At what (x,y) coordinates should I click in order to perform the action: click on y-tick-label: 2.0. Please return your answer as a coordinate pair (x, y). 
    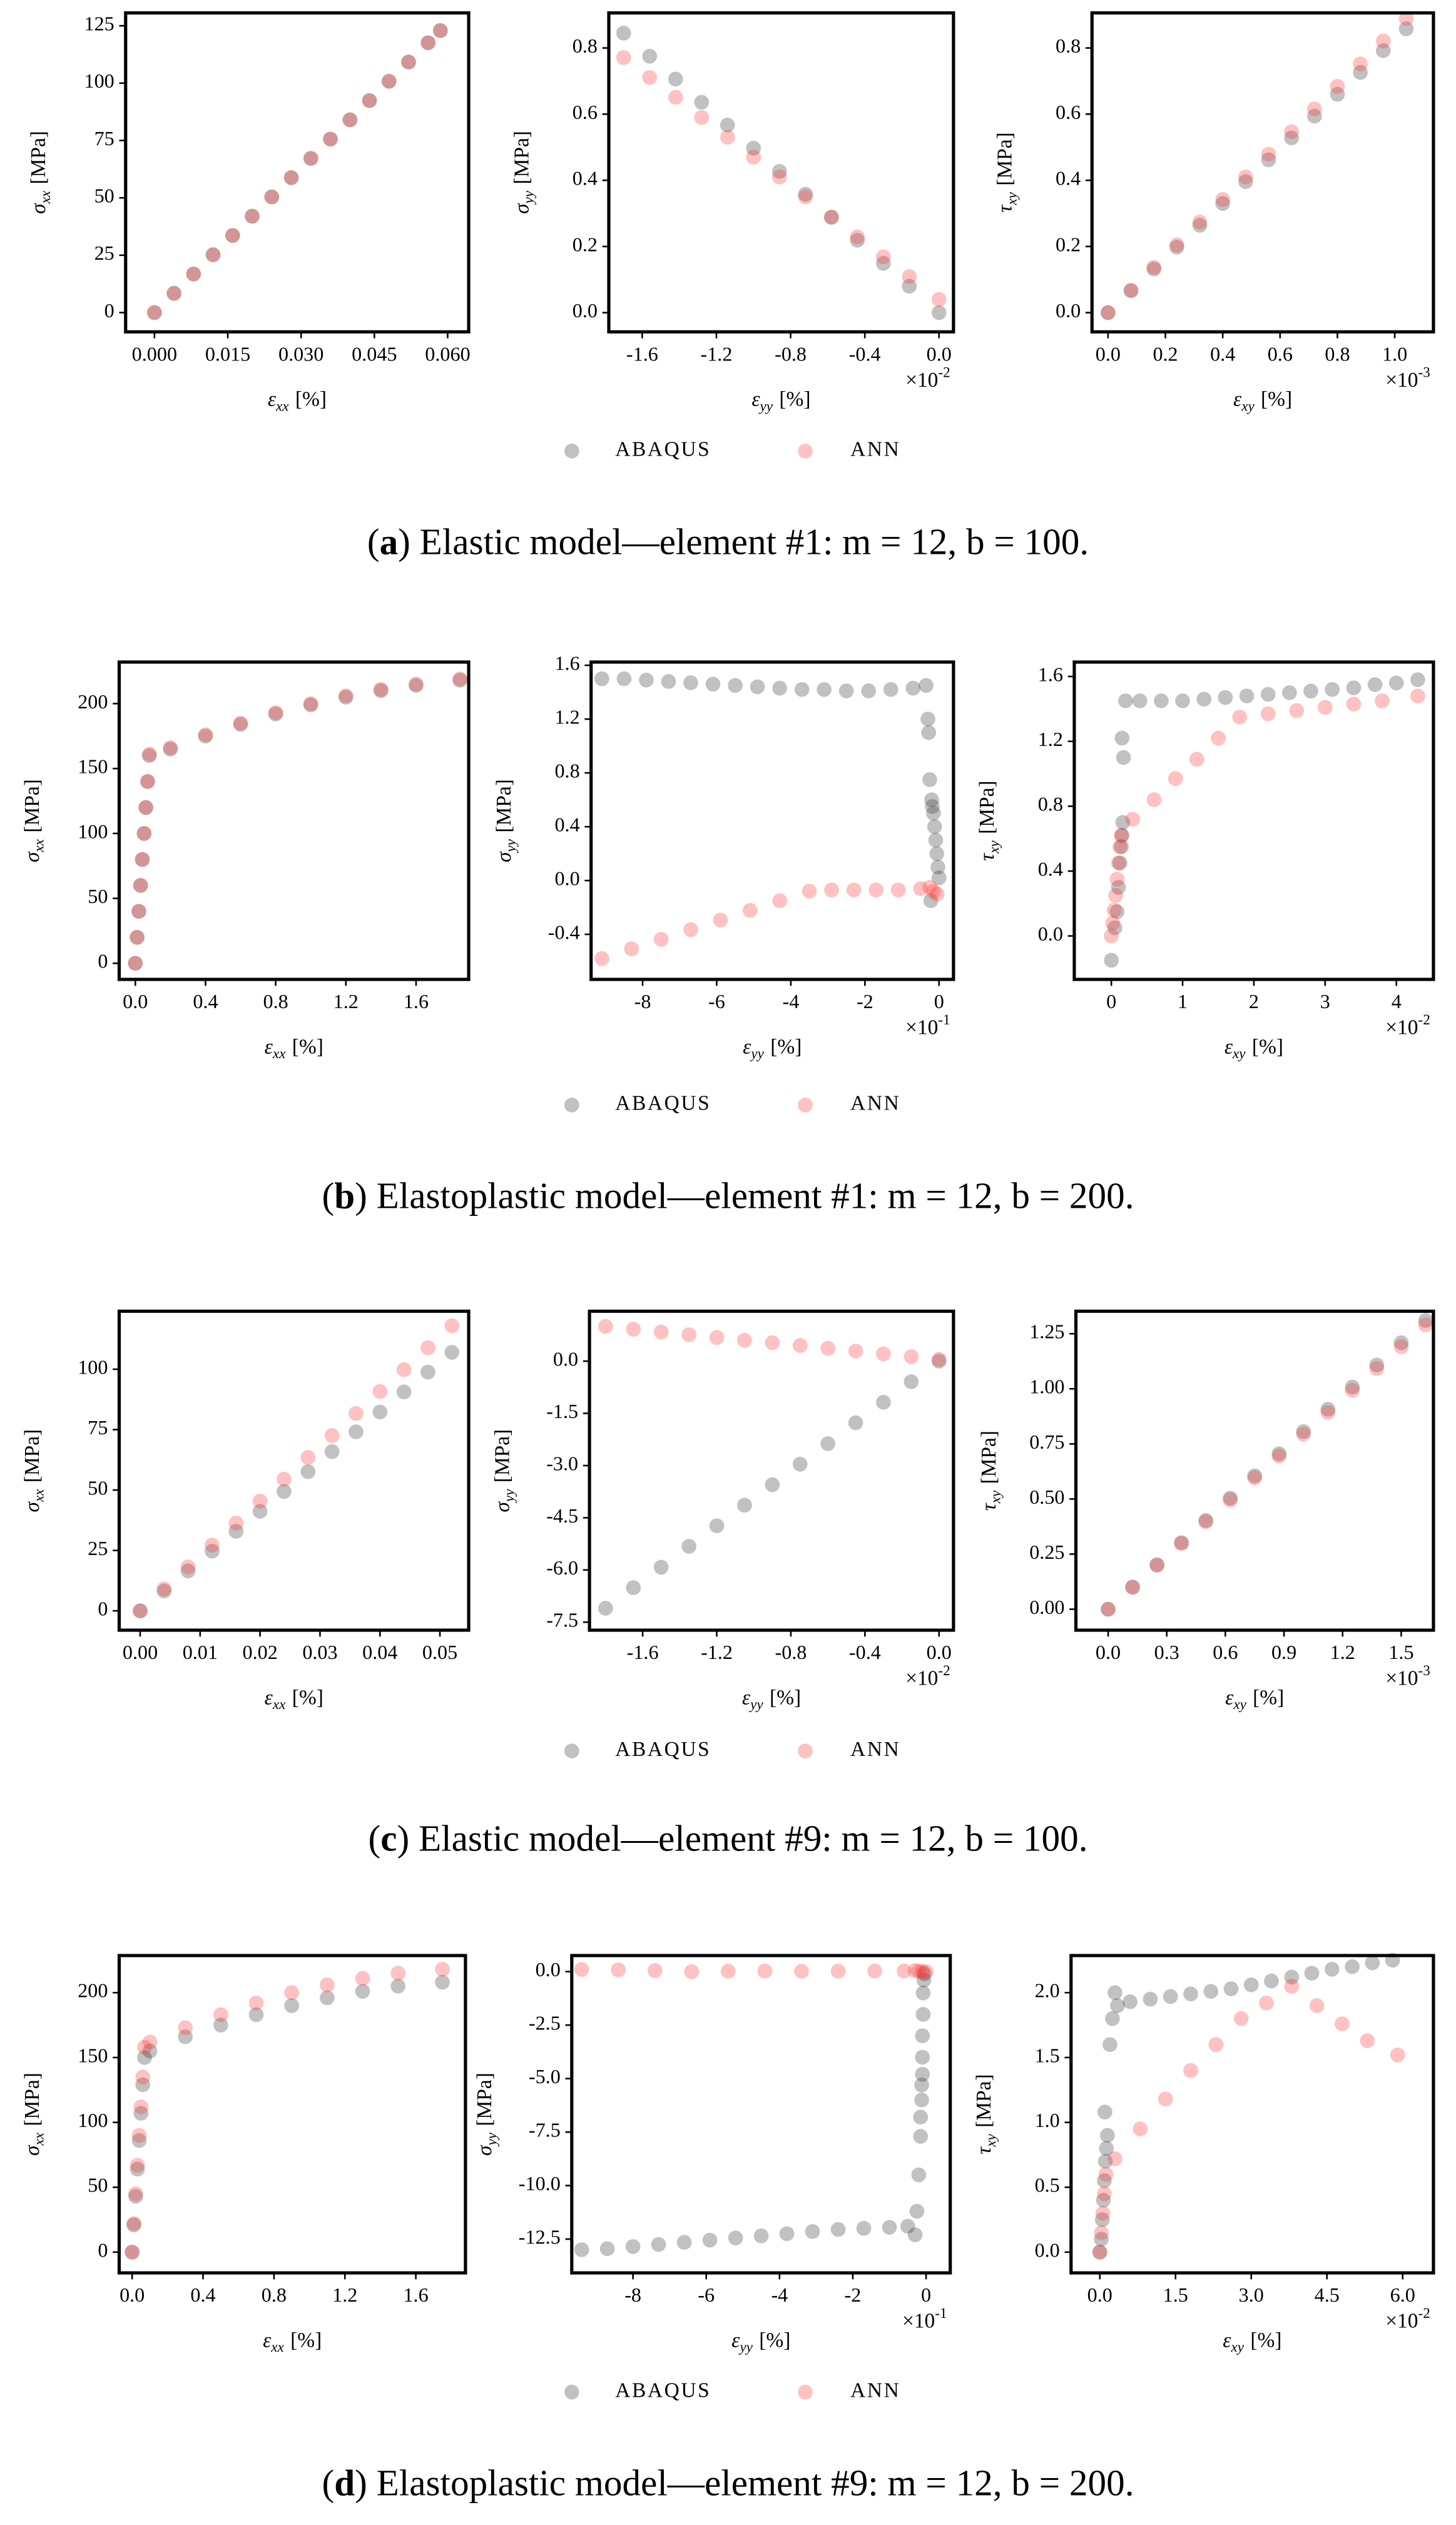
    Looking at the image, I should click on (1047, 1991).